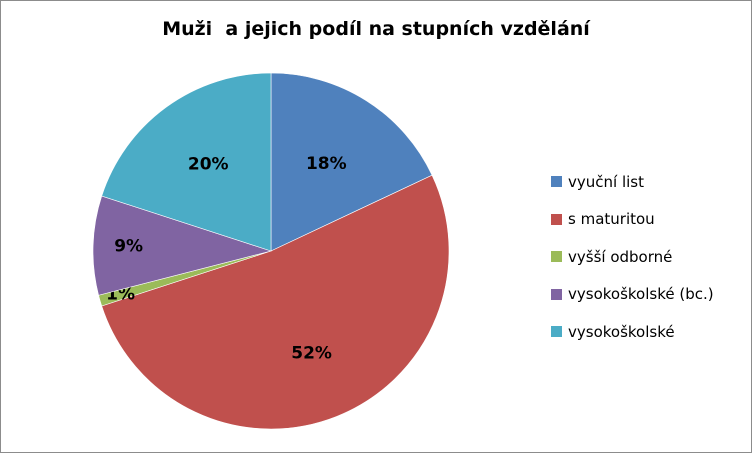 The height and width of the screenshot is (453, 752). What do you see at coordinates (621, 331) in the screenshot?
I see `legend-label: vysokoškolské` at bounding box center [621, 331].